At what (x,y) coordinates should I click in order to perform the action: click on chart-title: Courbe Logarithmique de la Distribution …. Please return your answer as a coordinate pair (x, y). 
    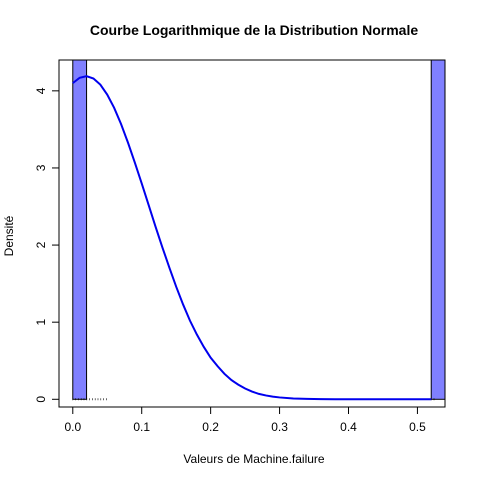
    Looking at the image, I should click on (254, 30).